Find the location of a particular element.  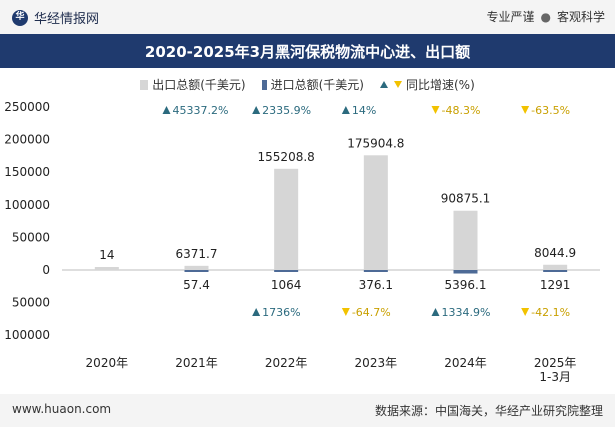

export-value-label: 175904.8 is located at coordinates (375, 143).